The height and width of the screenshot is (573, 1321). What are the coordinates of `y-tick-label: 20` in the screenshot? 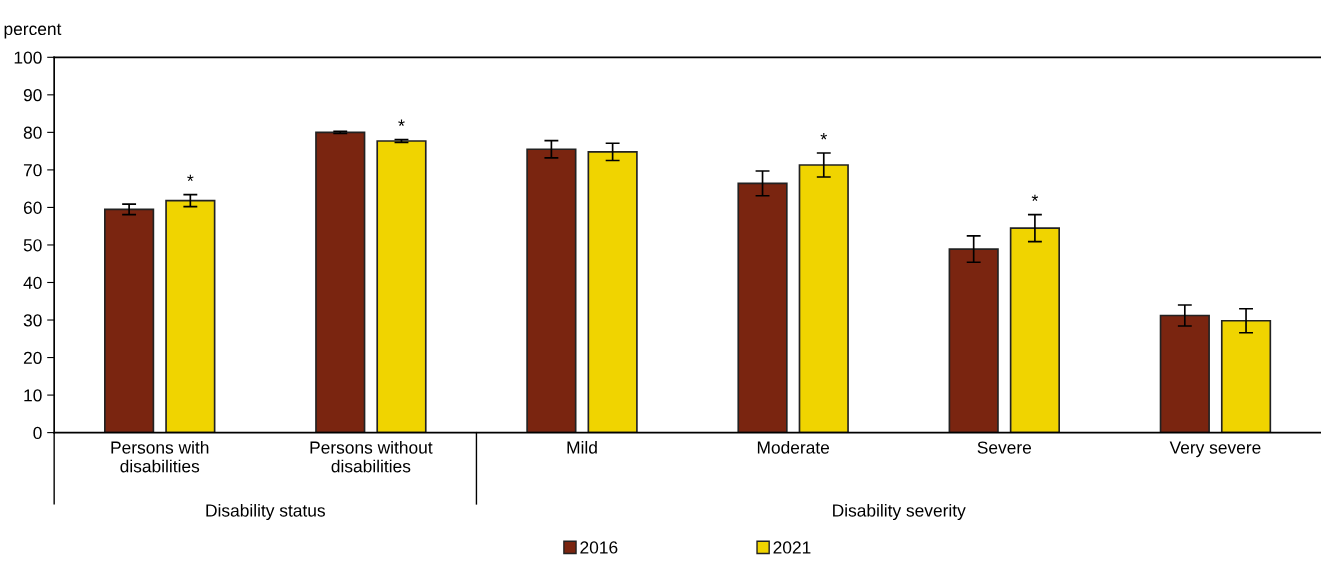 It's located at (32, 358).